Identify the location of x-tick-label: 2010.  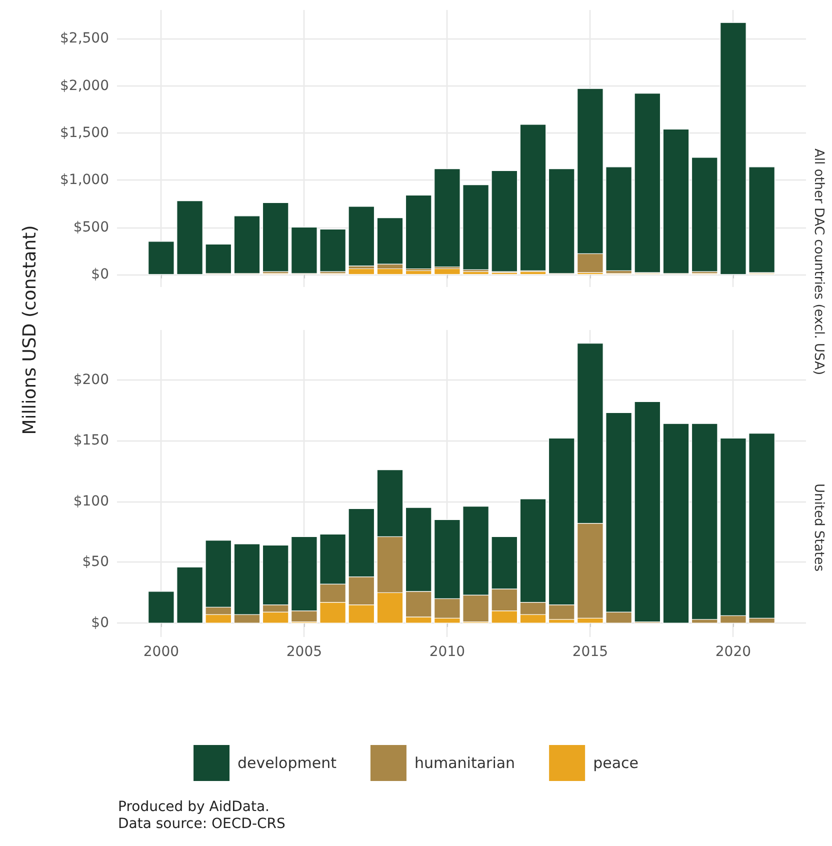
(447, 652).